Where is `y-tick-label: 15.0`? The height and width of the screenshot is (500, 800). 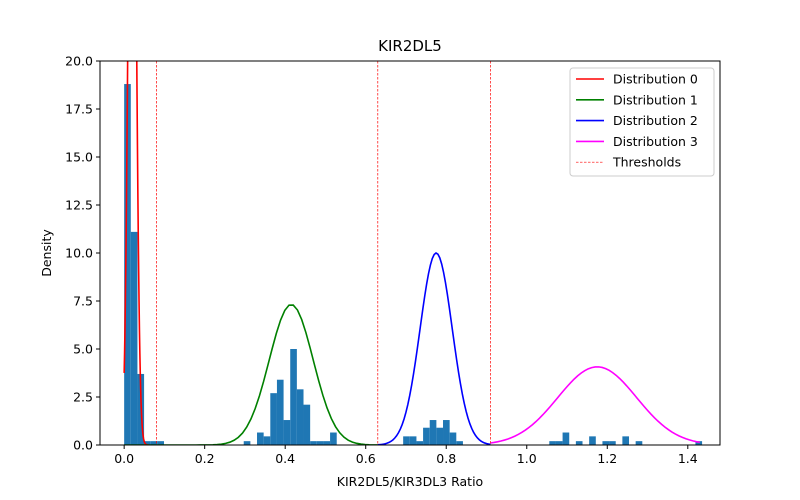 y-tick-label: 15.0 is located at coordinates (79, 157).